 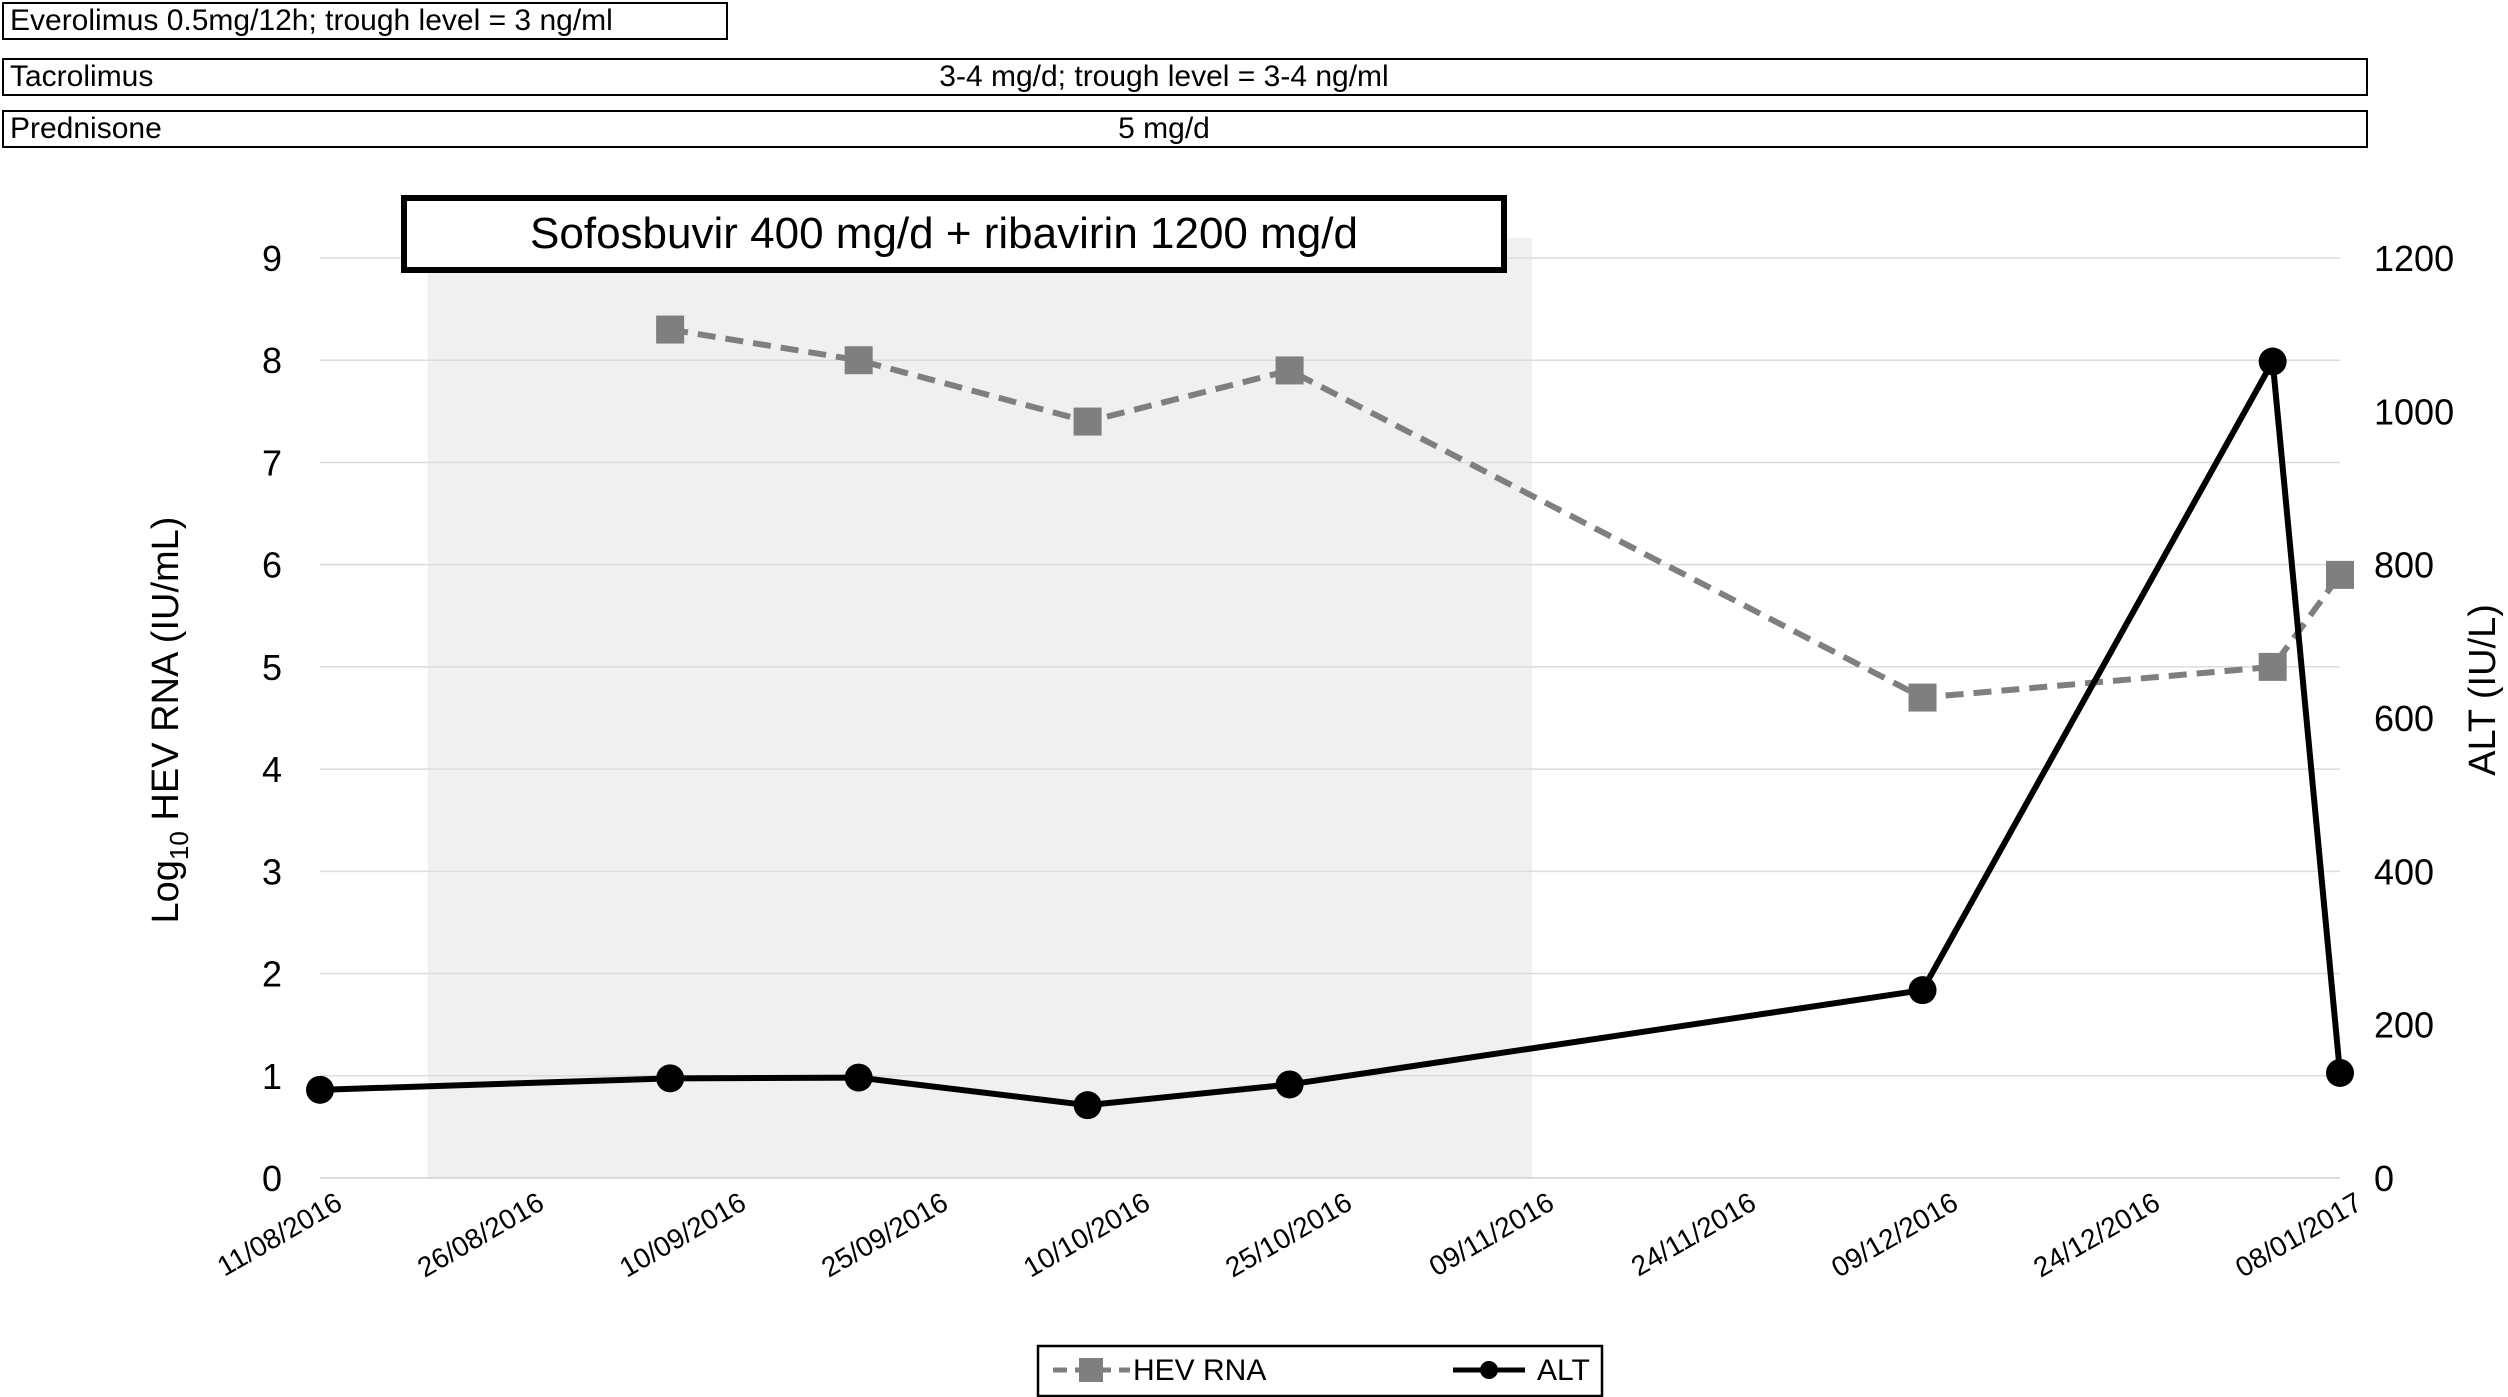 I want to click on y-right-tick-label: 400, so click(x=2404, y=871).